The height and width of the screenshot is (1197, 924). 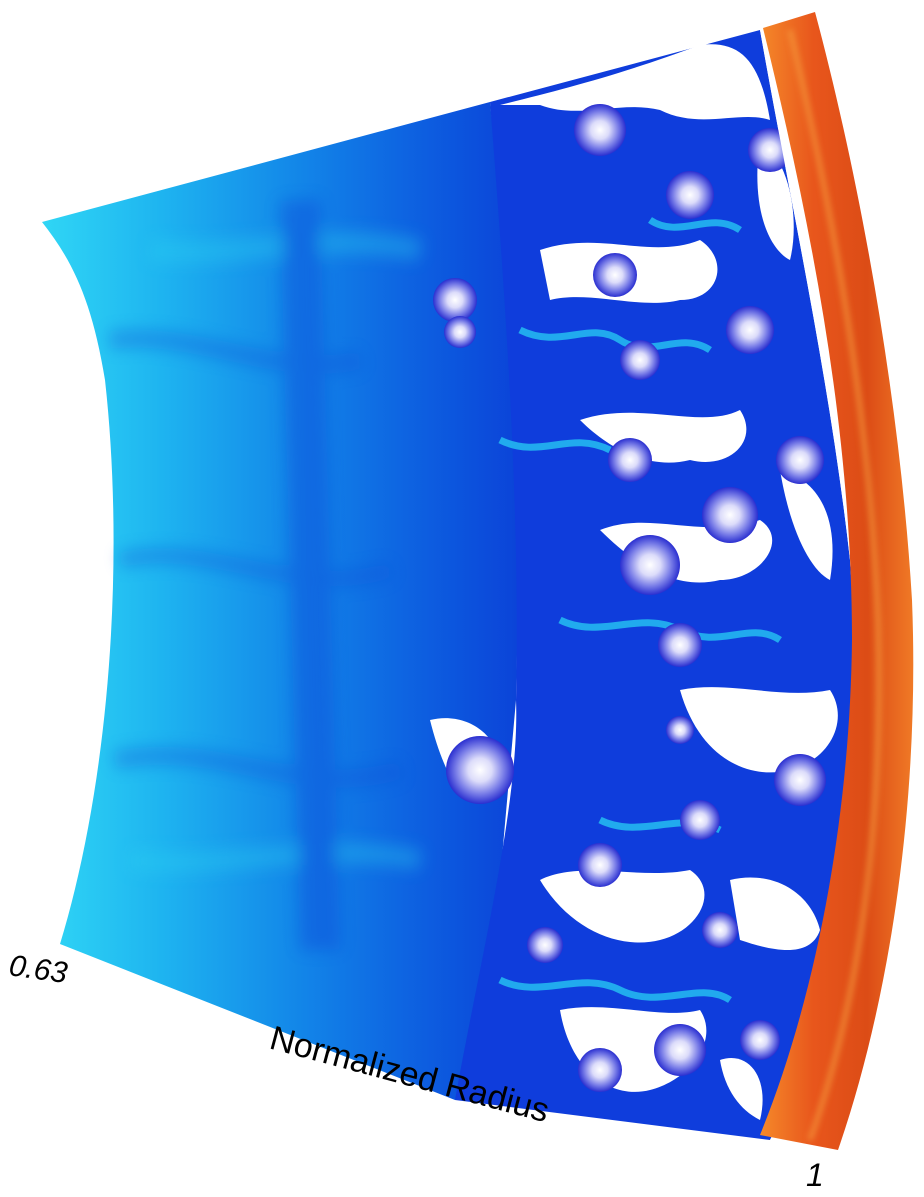 What do you see at coordinates (38, 969) in the screenshot?
I see `axis-min-label: 0.63` at bounding box center [38, 969].